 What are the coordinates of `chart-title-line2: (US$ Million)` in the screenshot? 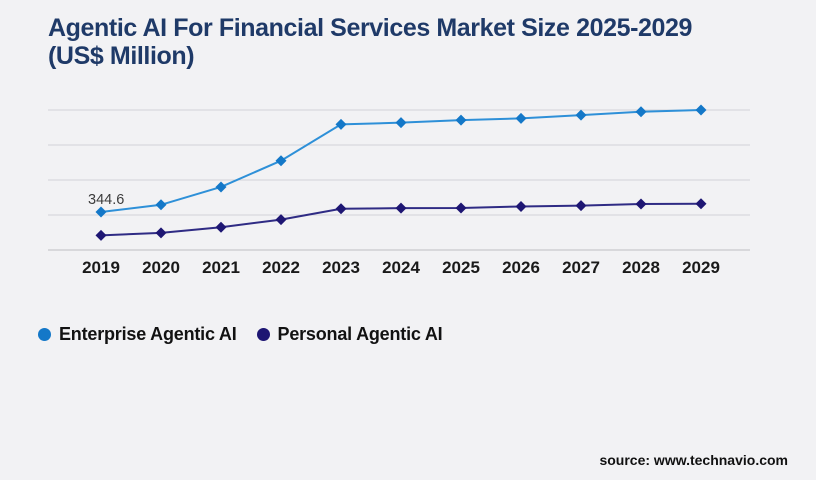 It's located at (121, 56).